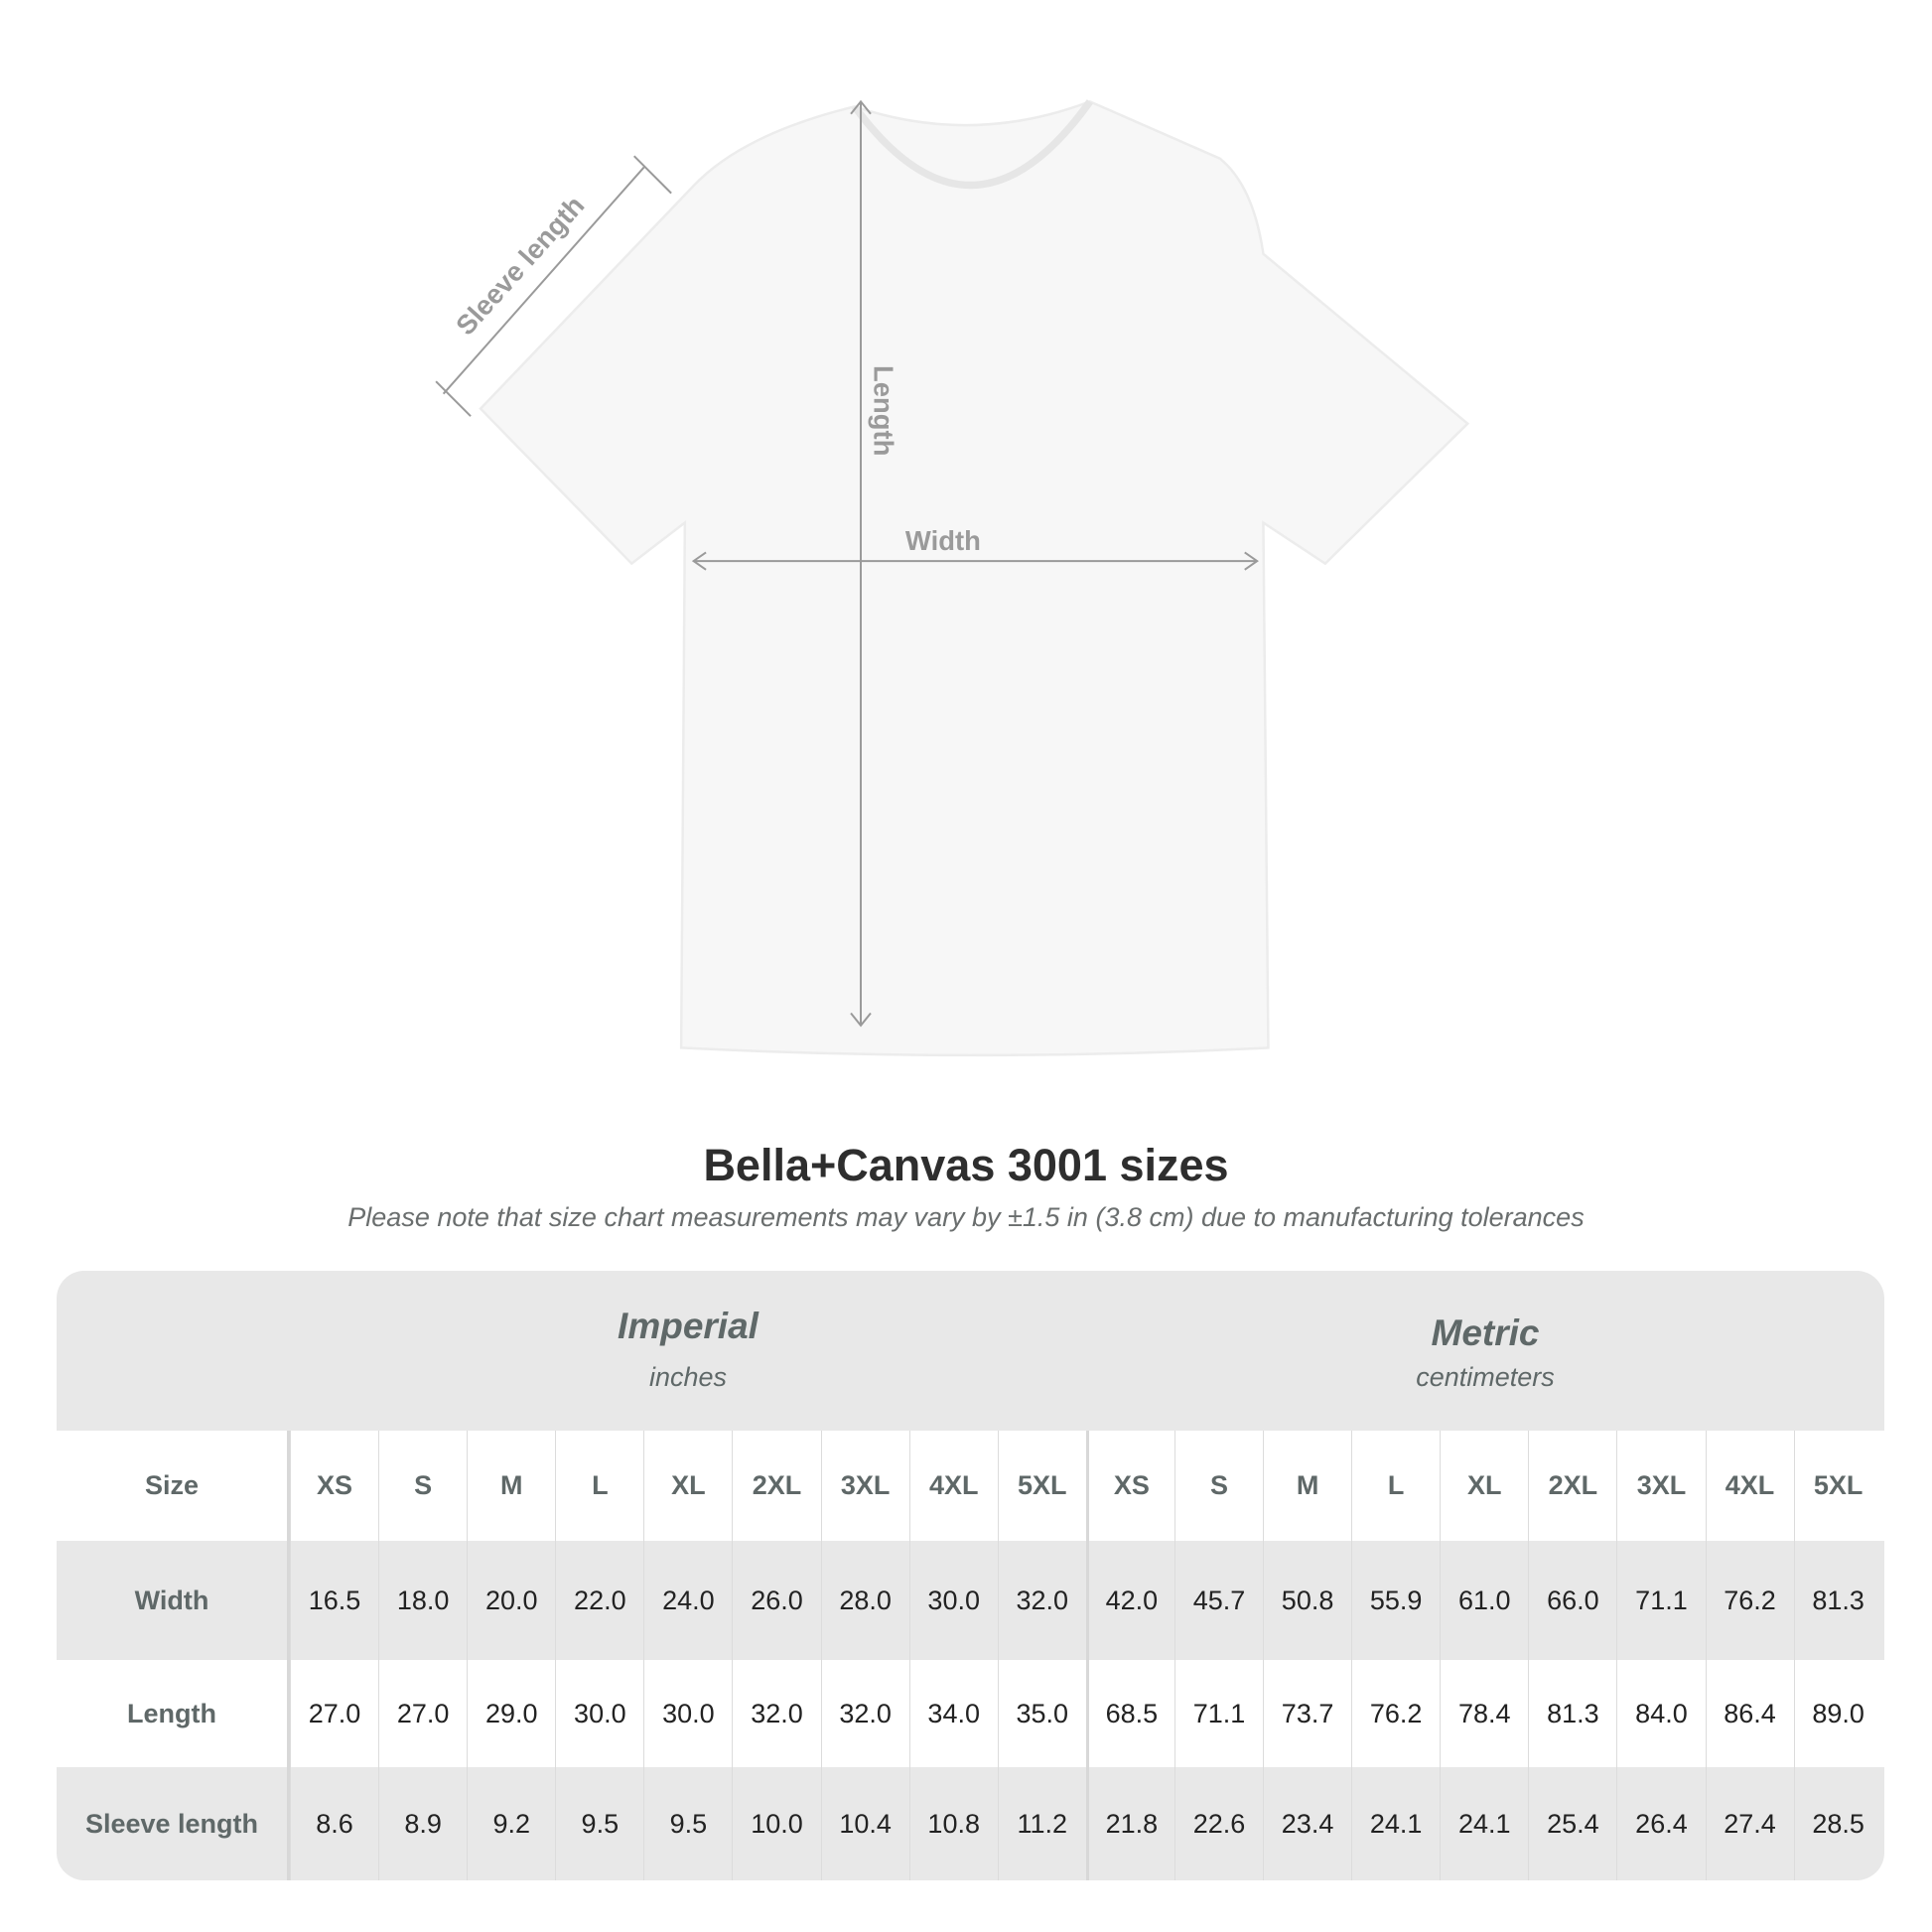 This screenshot has width=1932, height=1932. I want to click on sleeve-measure-line, so click(544, 280).